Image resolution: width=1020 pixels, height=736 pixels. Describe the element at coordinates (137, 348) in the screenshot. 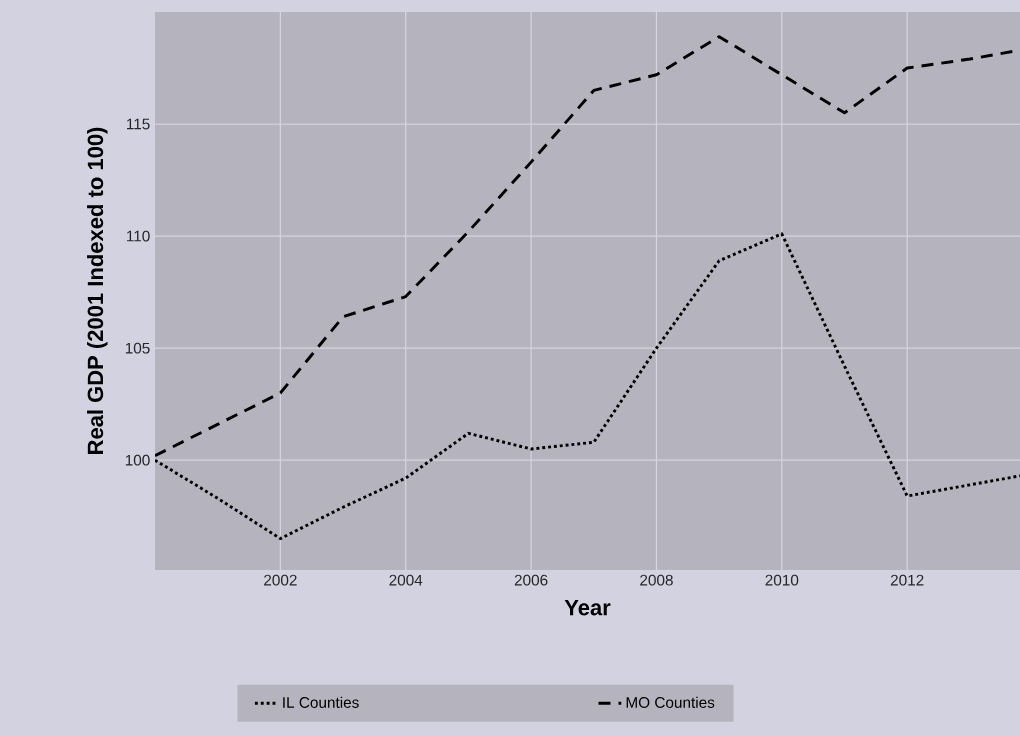

I see `y-tick-label: 105` at that location.